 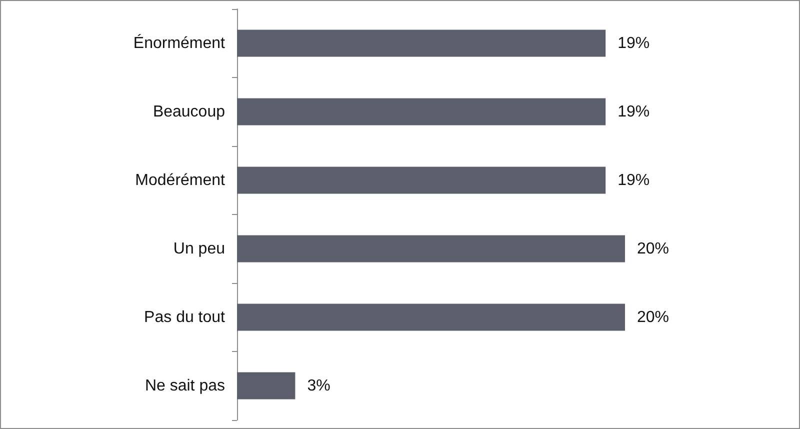 I want to click on y-tick-label: Beaucoup, so click(x=189, y=111).